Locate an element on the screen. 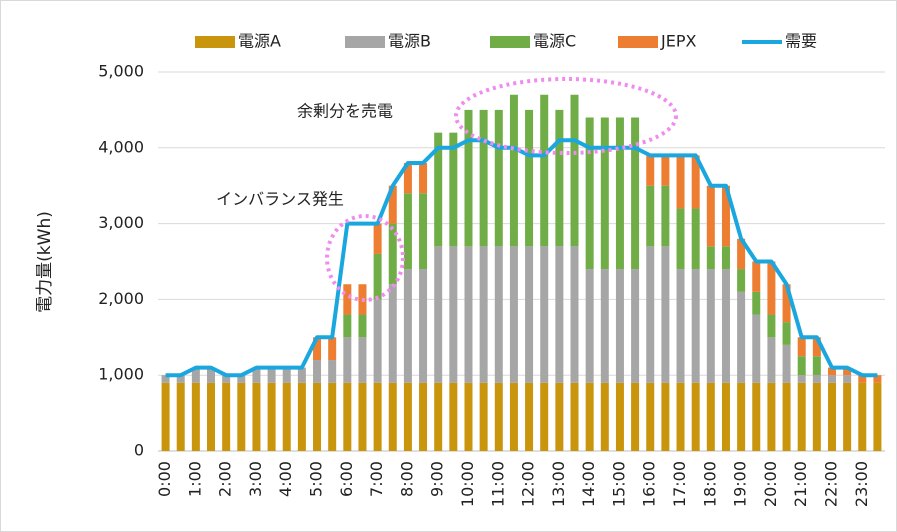 This screenshot has width=897, height=532. x-tick-label: 8:00 is located at coordinates (406, 479).